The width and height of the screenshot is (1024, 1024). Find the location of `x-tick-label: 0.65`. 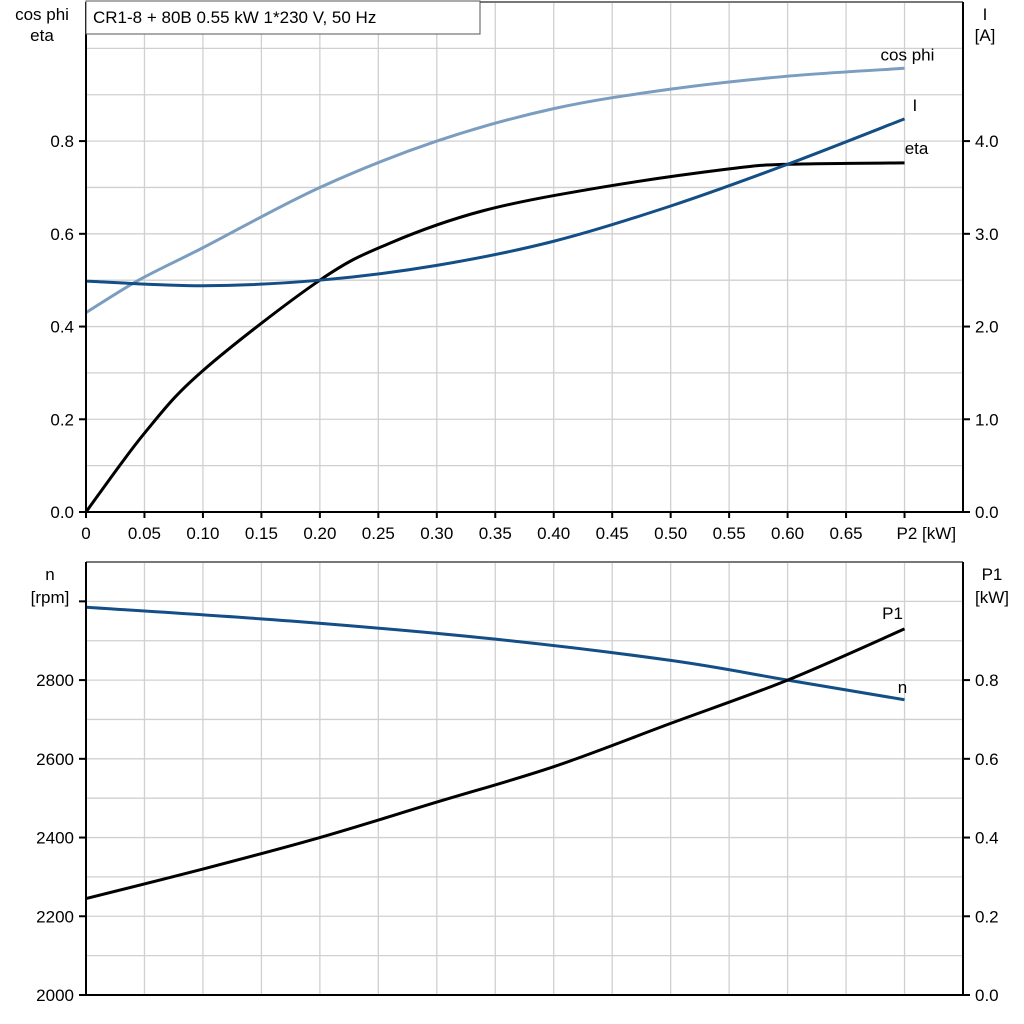

x-tick-label: 0.65 is located at coordinates (846, 533).